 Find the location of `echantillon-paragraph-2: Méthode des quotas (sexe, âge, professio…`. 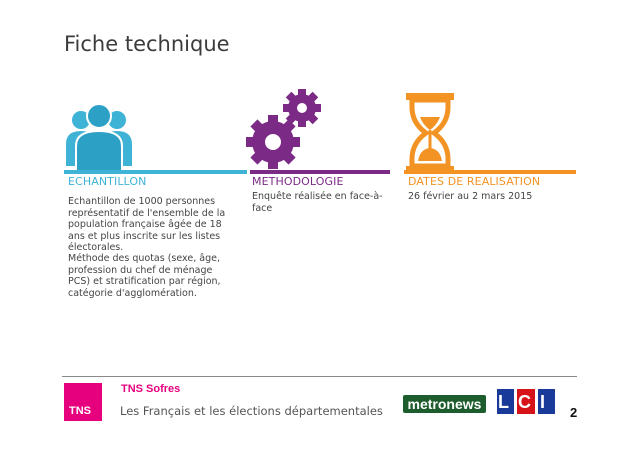

echantillon-paragraph-2: Méthode des quotas (sexe, âge, professio… is located at coordinates (144, 276).